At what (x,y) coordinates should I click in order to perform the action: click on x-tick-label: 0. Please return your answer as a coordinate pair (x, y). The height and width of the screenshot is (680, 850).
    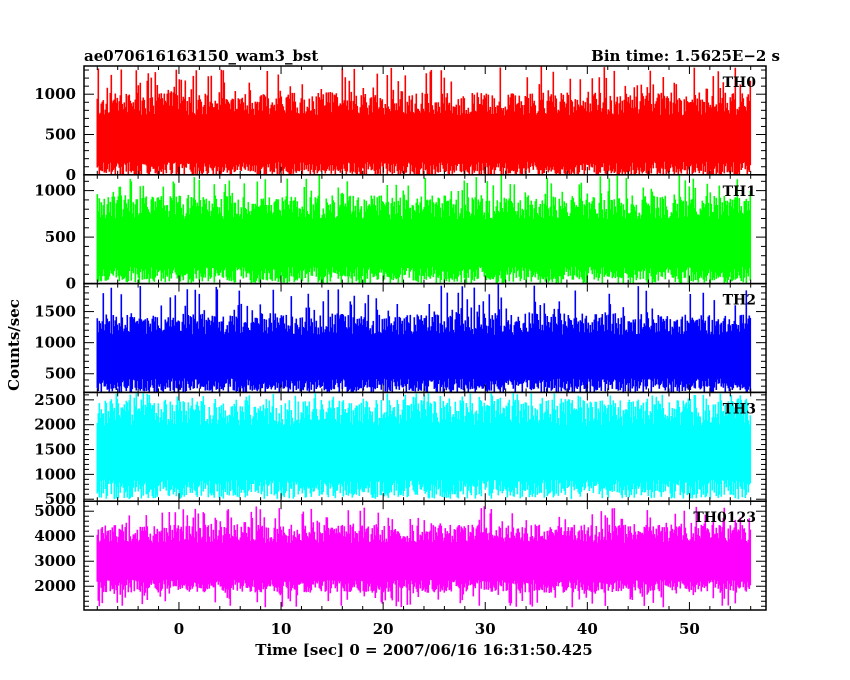
    Looking at the image, I should click on (179, 629).